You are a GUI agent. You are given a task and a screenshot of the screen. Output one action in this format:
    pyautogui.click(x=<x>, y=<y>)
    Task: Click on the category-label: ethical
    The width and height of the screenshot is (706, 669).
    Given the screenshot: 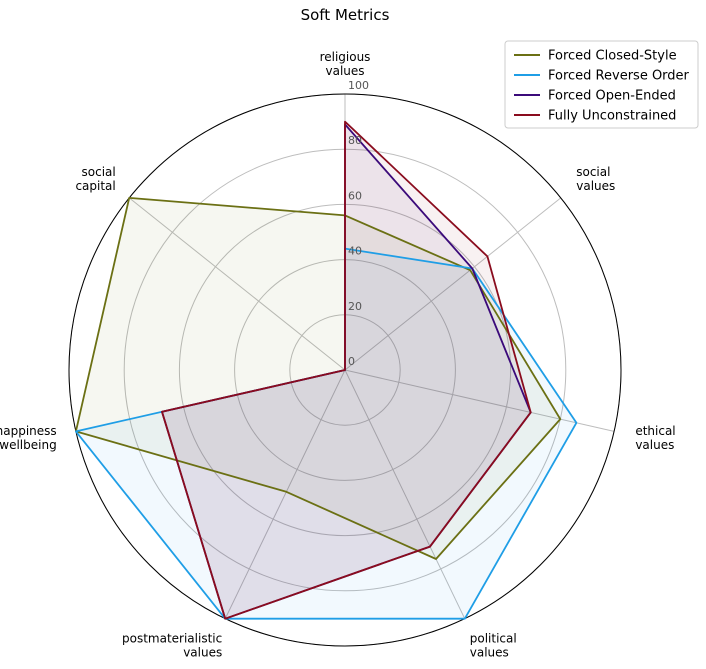 What is the action you would take?
    pyautogui.click(x=655, y=431)
    